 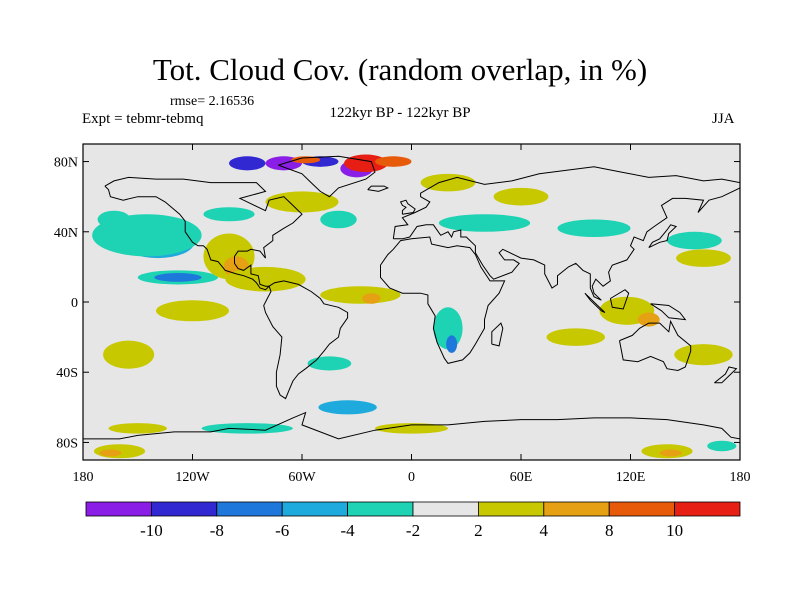 What do you see at coordinates (400, 113) in the screenshot?
I see `period-label: 122kyr BP - 122kyr BP` at bounding box center [400, 113].